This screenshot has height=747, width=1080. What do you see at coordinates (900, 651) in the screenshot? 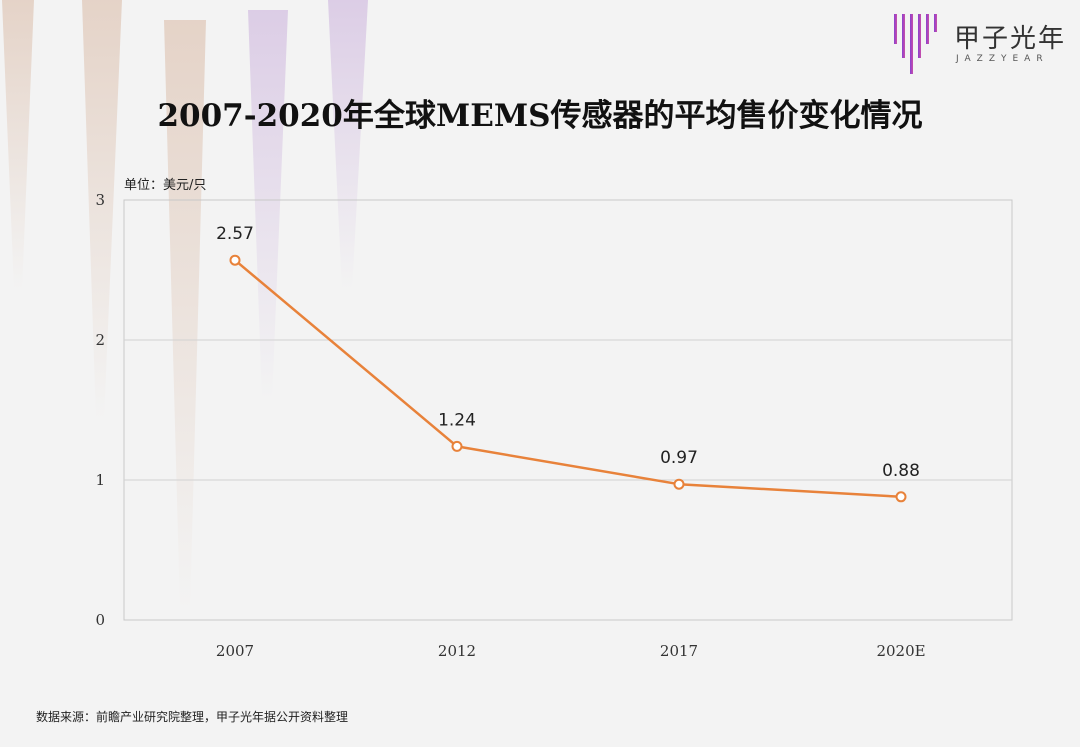
I see `x-tick-label: 2020E` at bounding box center [900, 651].